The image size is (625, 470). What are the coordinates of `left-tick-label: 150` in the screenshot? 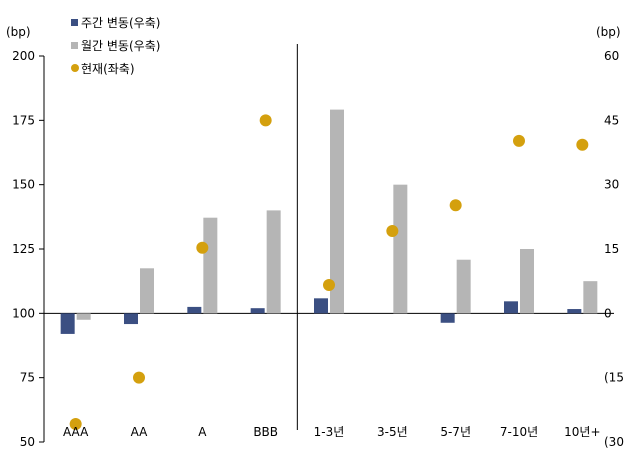 It's located at (23, 185).